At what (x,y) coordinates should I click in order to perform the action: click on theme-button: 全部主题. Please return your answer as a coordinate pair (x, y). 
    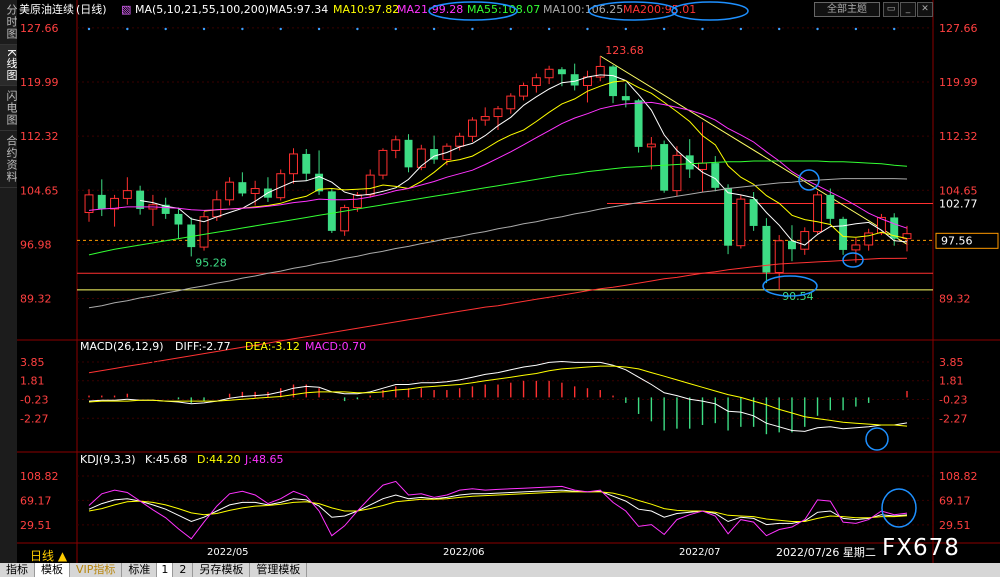
    Looking at the image, I should click on (847, 9).